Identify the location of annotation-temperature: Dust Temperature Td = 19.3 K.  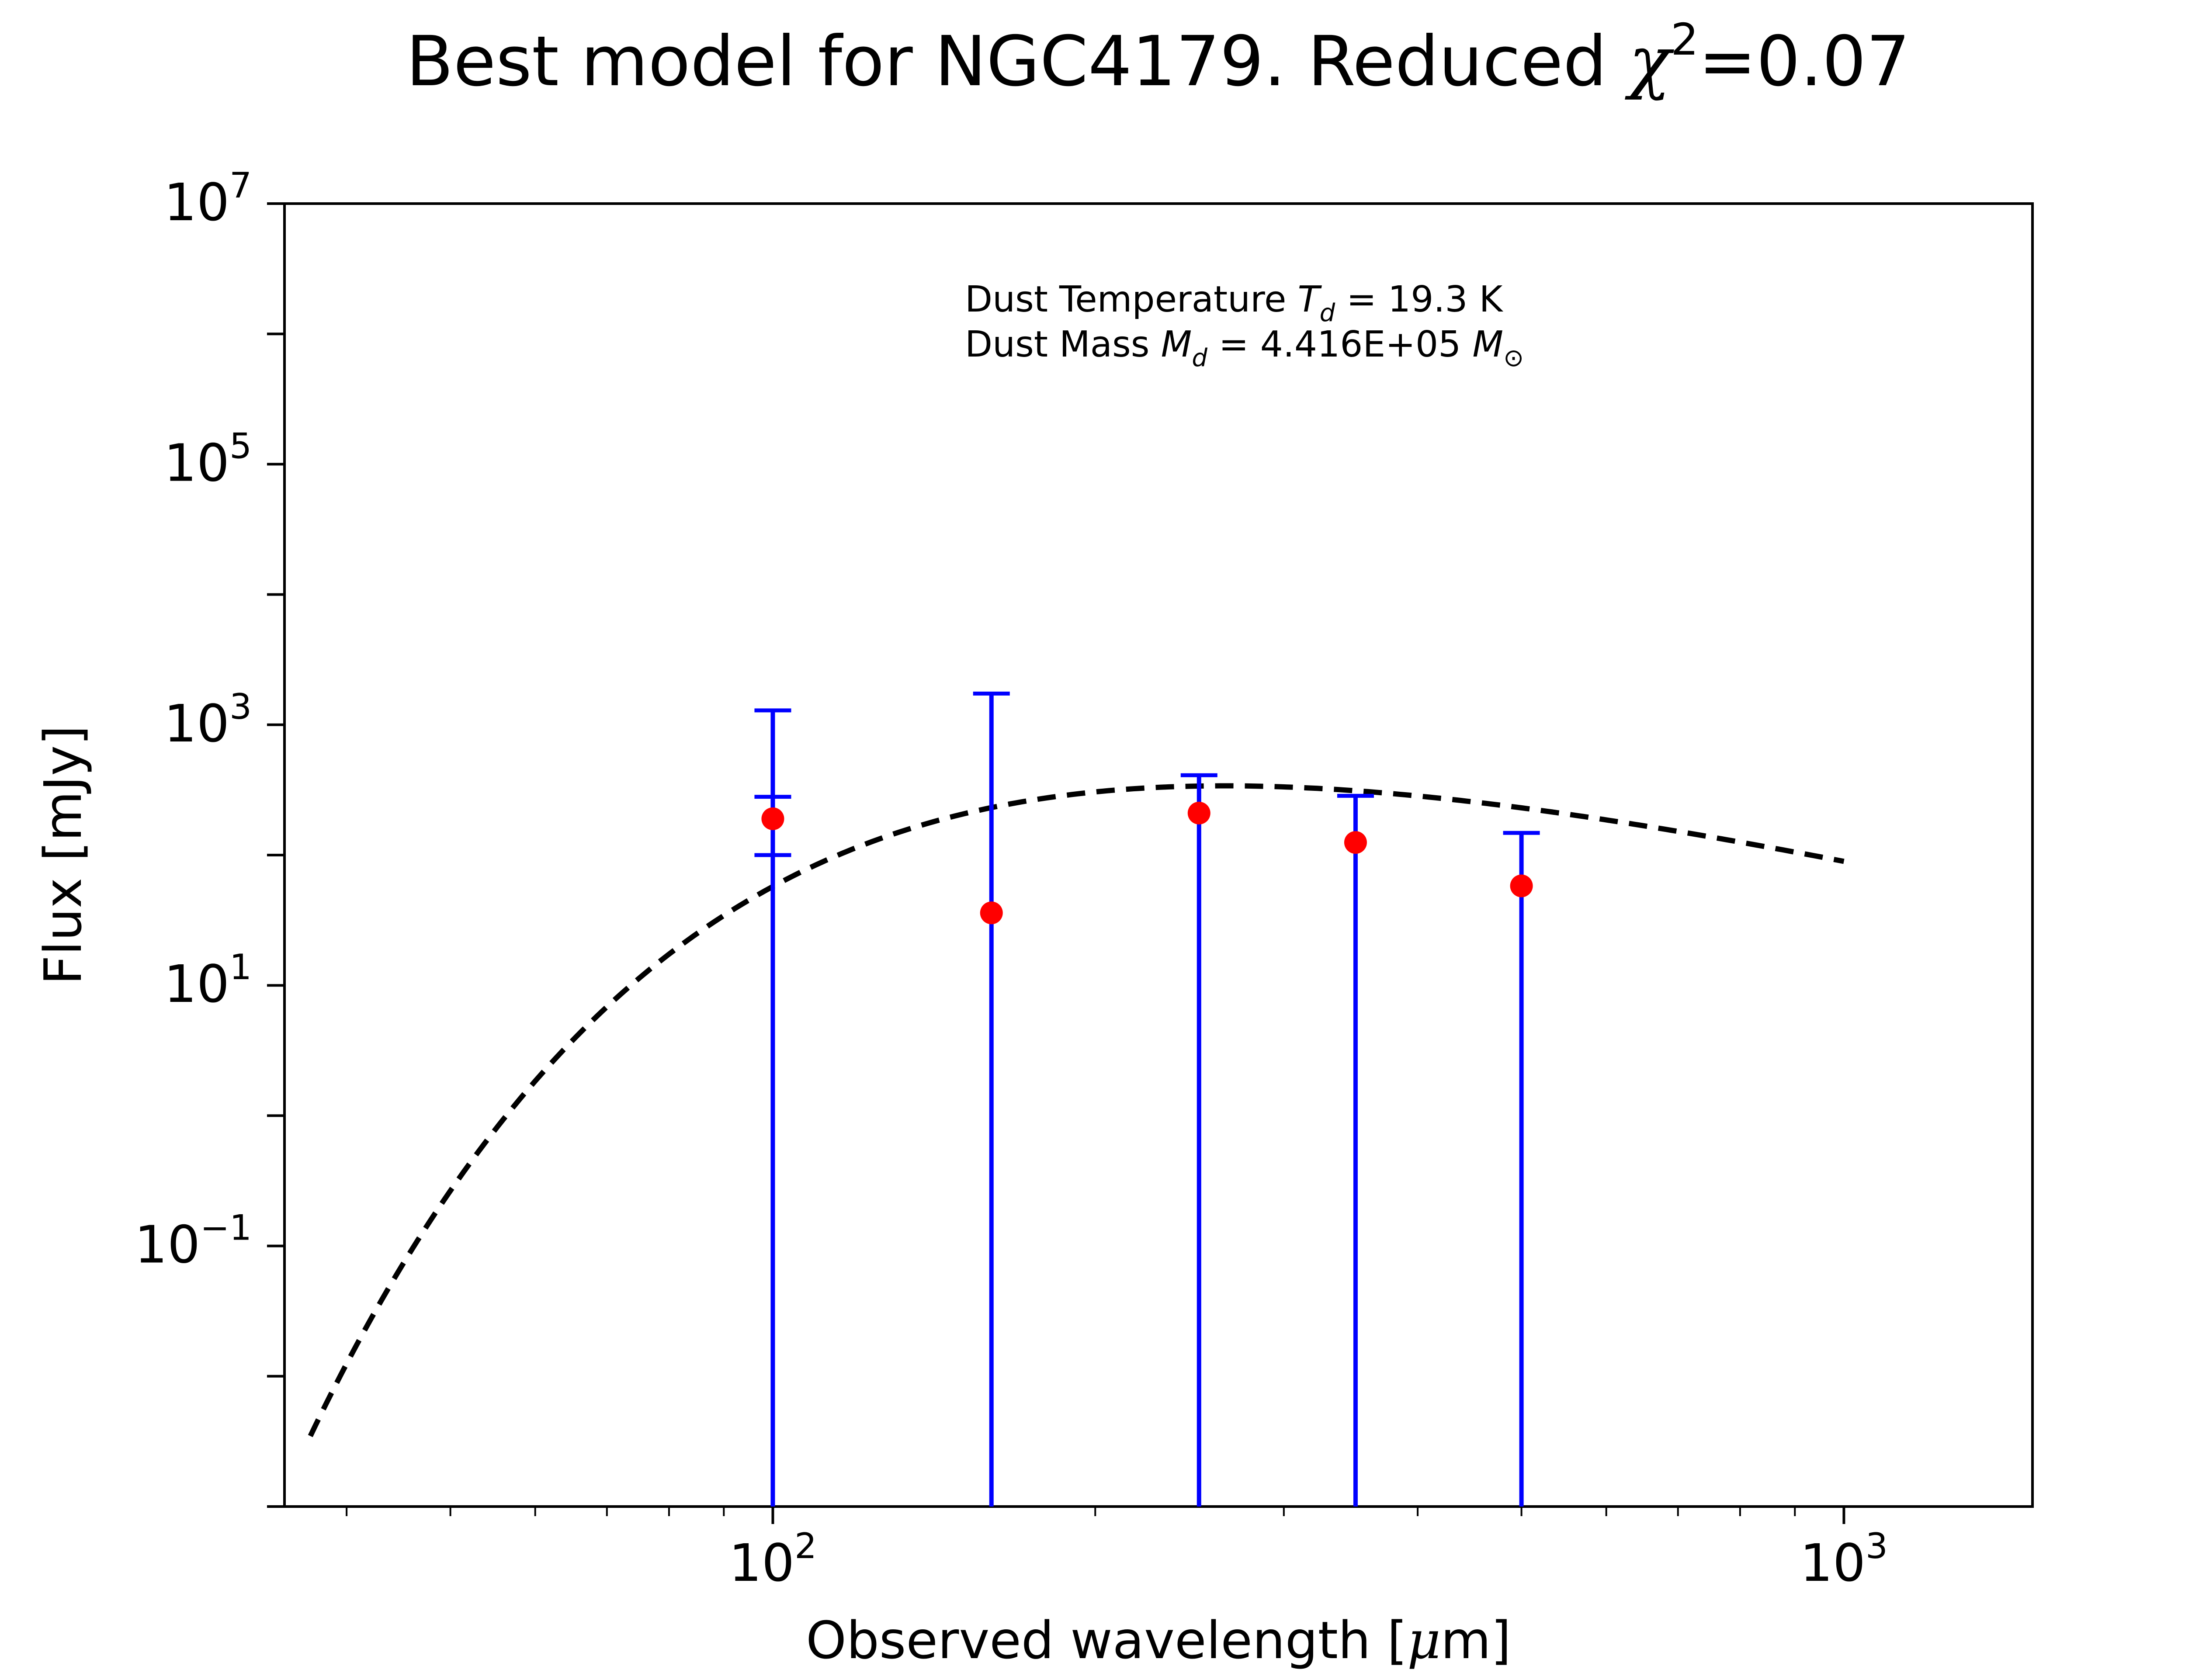
(1235, 303).